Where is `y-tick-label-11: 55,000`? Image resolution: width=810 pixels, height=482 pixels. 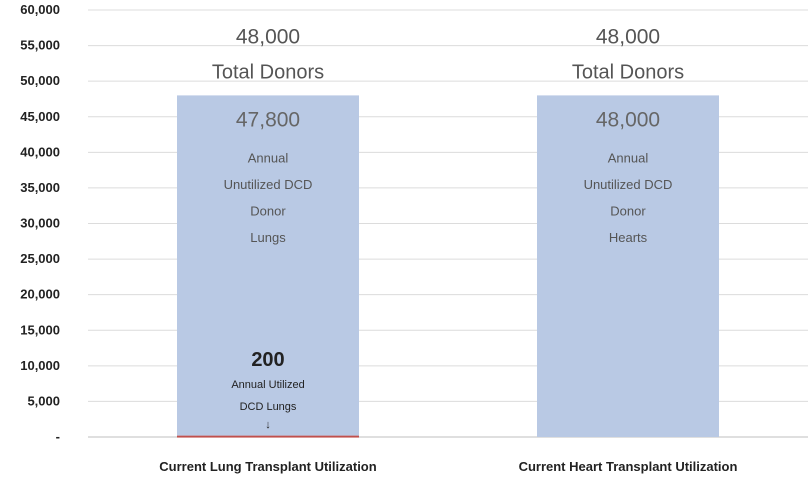
y-tick-label-11: 55,000 is located at coordinates (40, 45).